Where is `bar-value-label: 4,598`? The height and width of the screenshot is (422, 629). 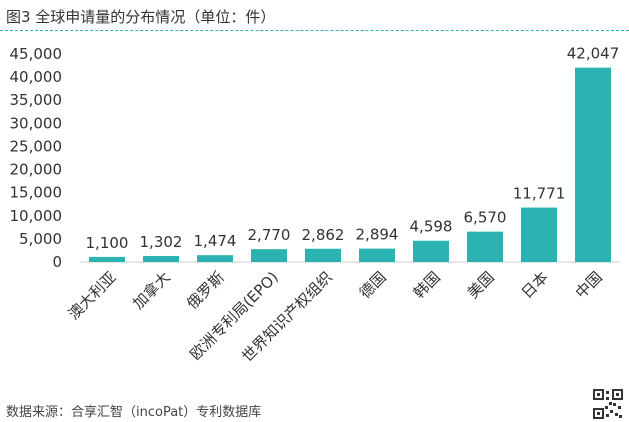
bar-value-label: 4,598 is located at coordinates (431, 227).